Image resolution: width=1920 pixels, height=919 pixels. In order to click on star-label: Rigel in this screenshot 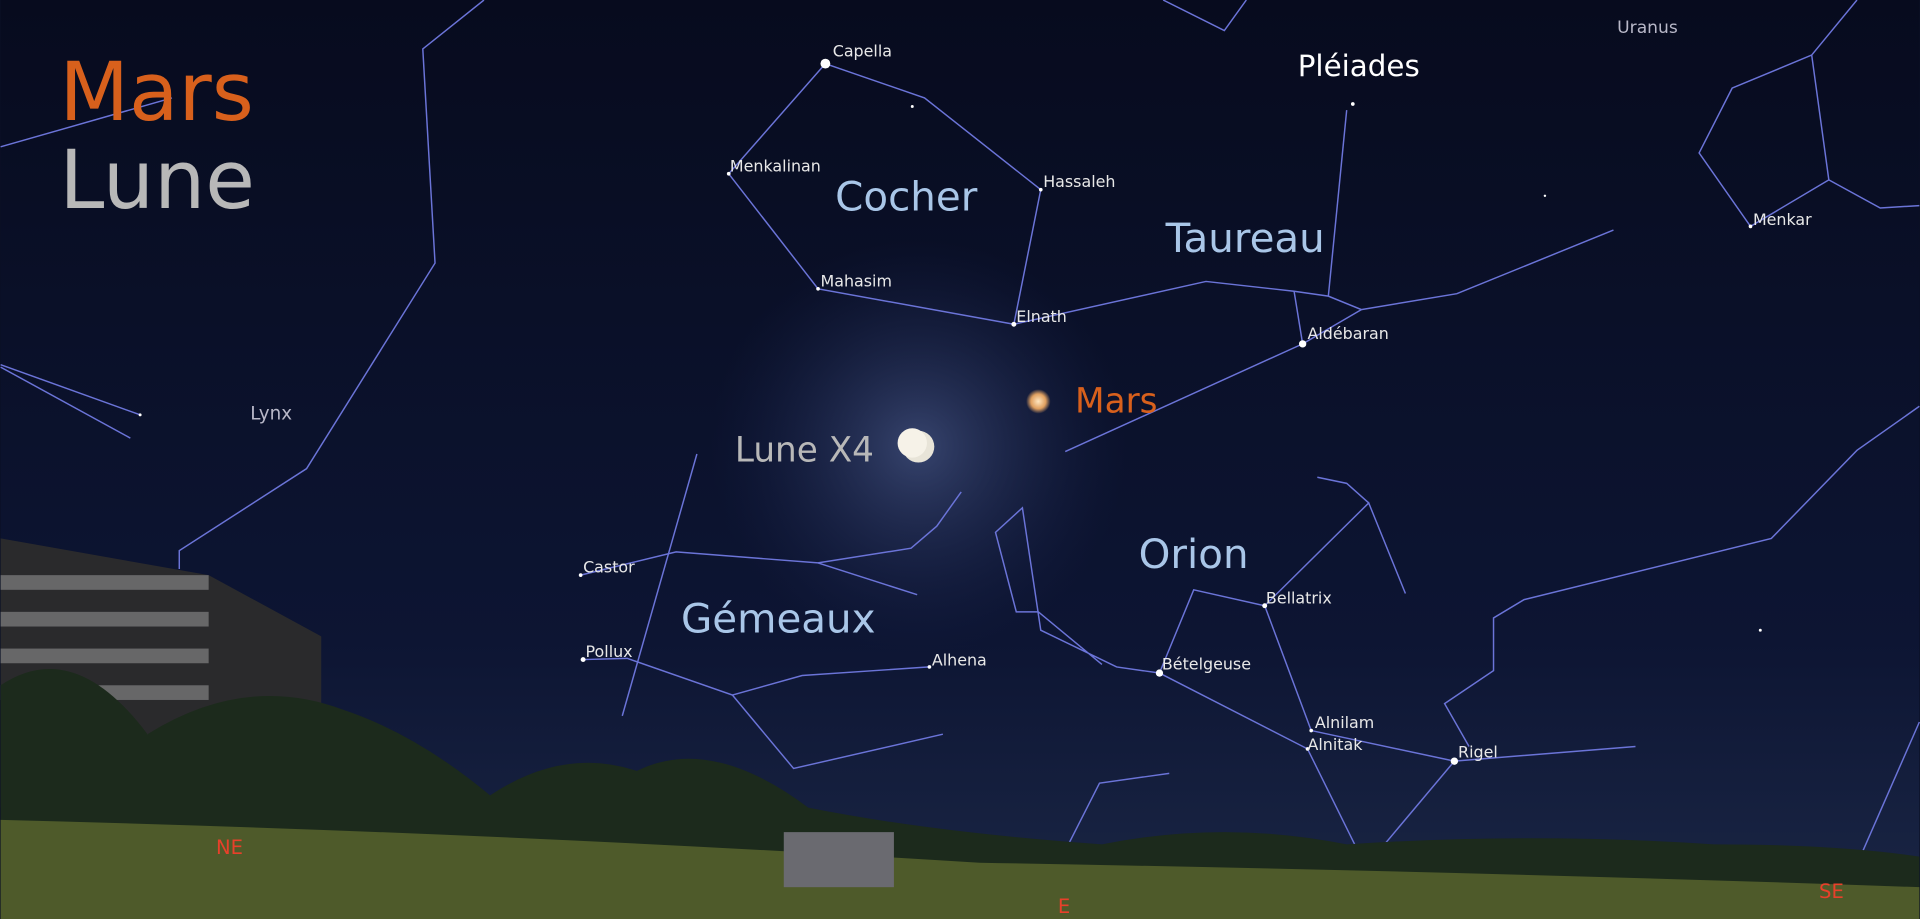, I will do `click(1478, 751)`.